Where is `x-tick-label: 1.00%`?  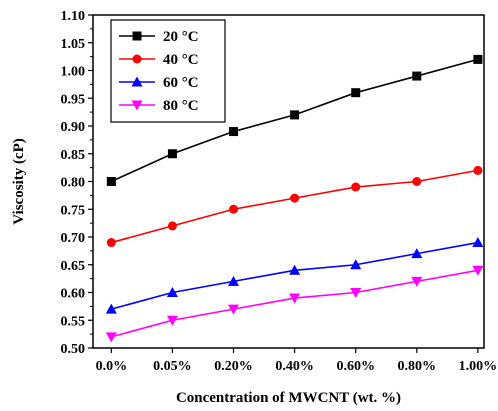
x-tick-label: 1.00% is located at coordinates (478, 366).